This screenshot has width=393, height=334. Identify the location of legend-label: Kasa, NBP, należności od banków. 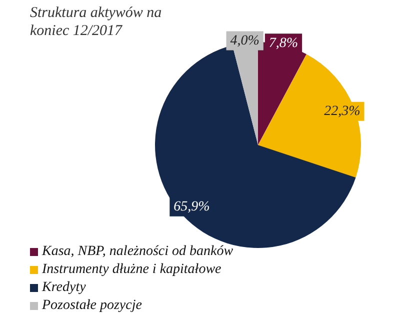
(138, 252).